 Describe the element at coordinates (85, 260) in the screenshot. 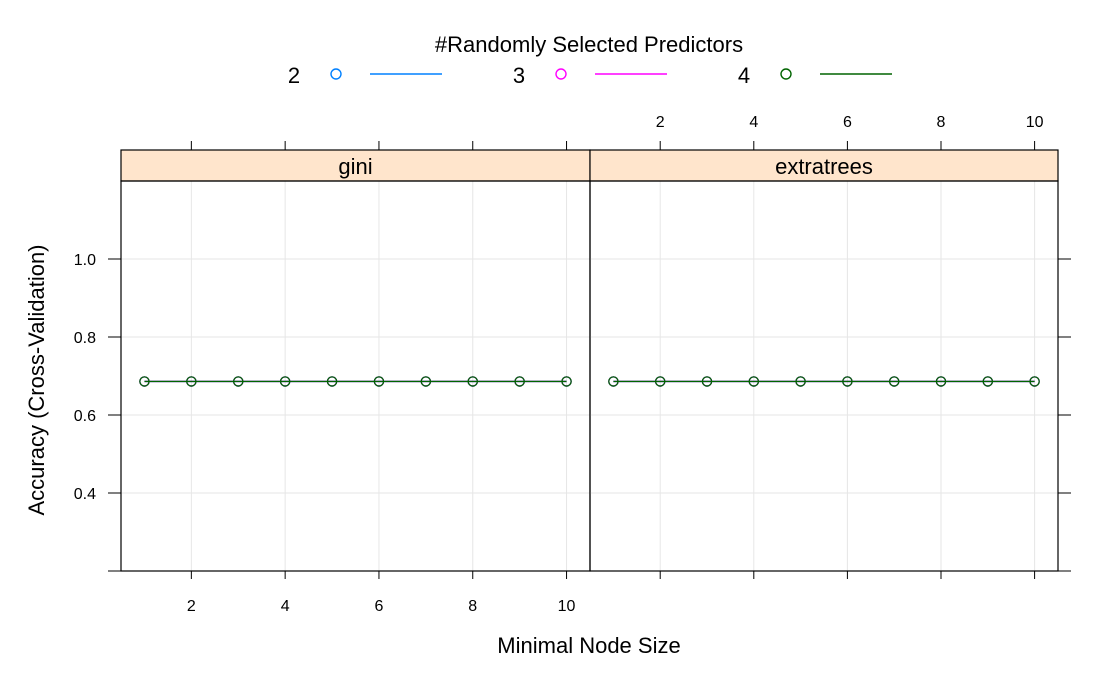

I see `y-tick-label: 1.0` at that location.